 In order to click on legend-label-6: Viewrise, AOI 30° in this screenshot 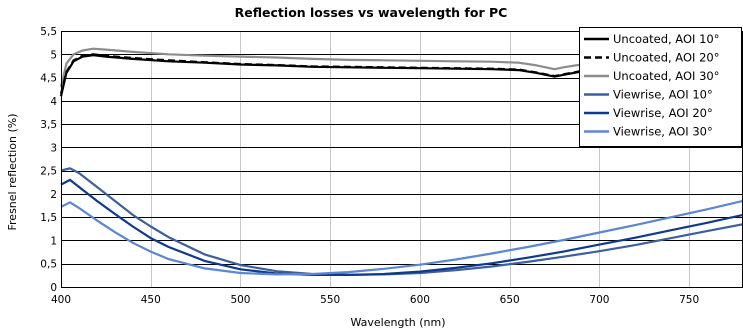, I will do `click(663, 132)`.